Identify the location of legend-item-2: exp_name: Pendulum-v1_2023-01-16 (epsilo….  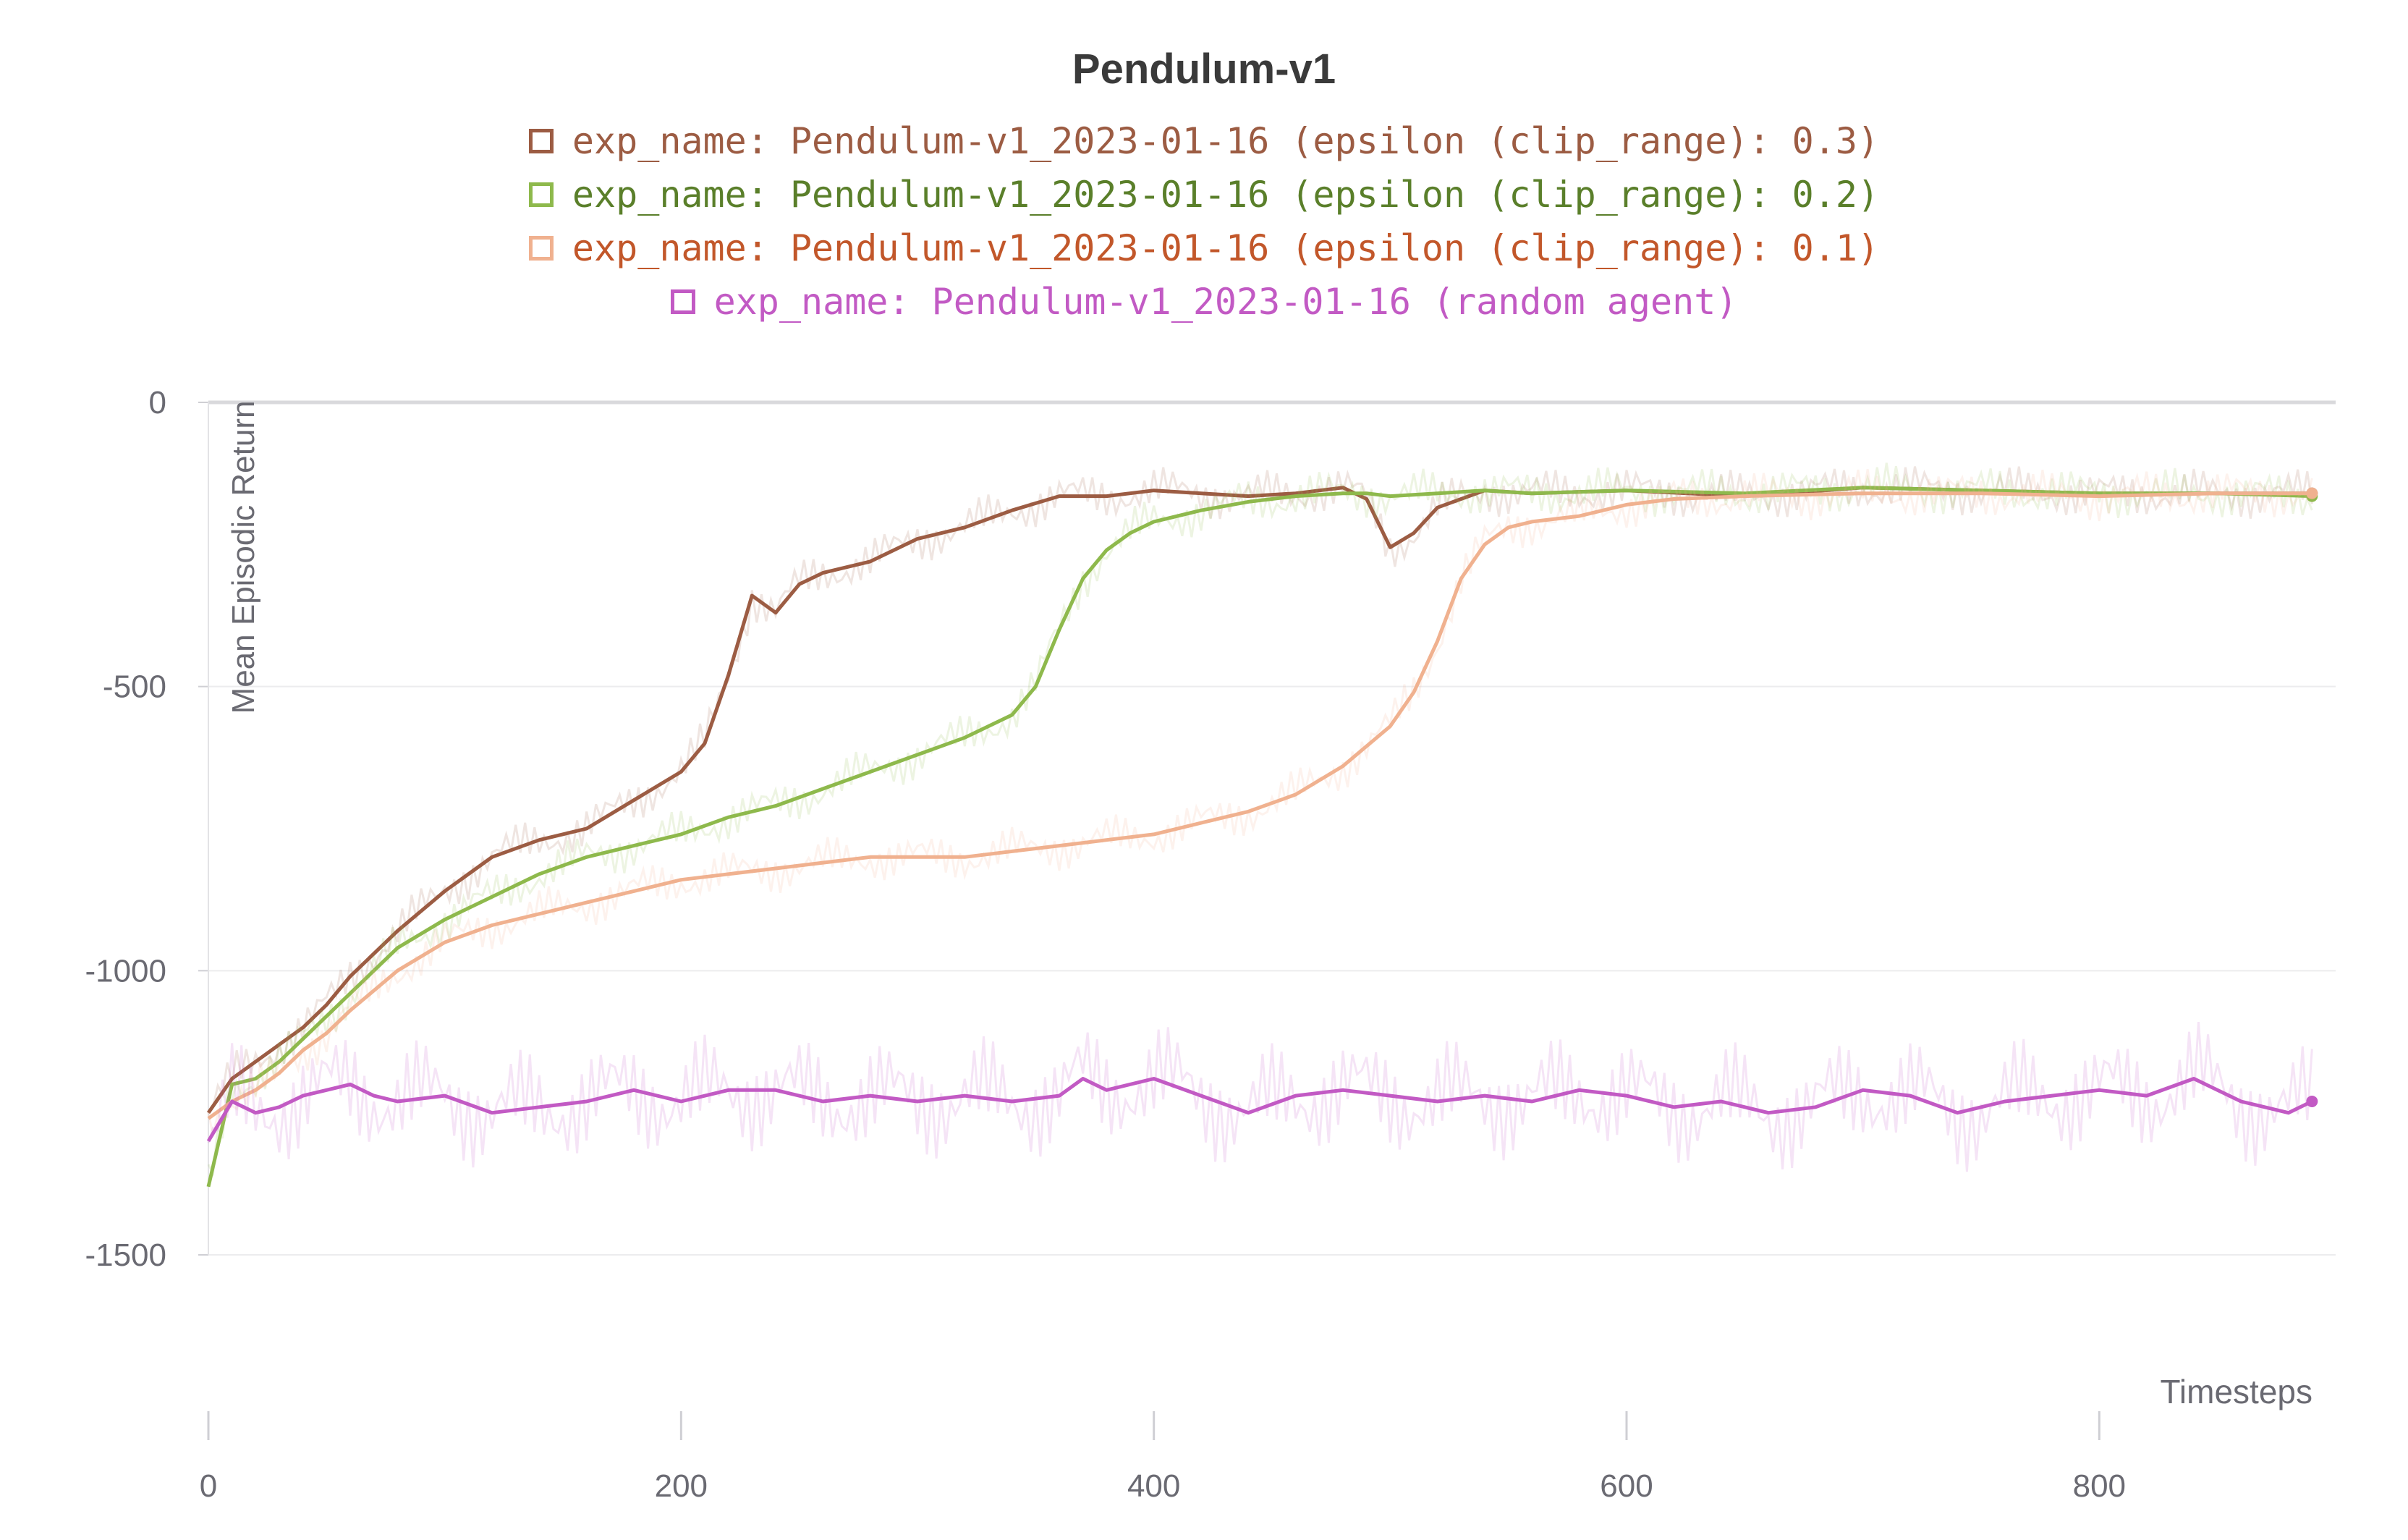
(1204, 248).